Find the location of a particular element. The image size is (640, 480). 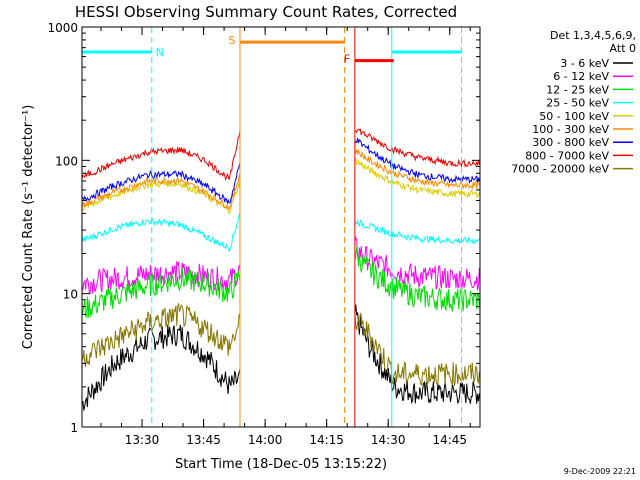

y-axis-label: Corrected Count Rate (s⁻¹ detector⁻¹) is located at coordinates (28, 227).